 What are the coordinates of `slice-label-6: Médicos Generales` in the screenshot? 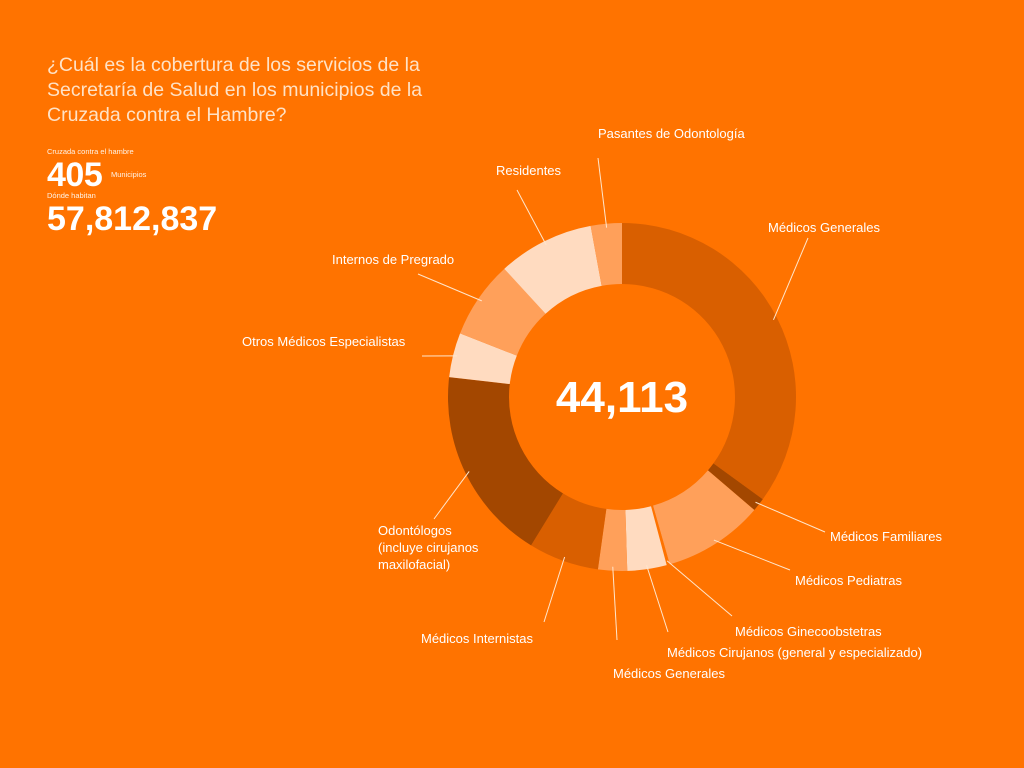 It's located at (669, 673).